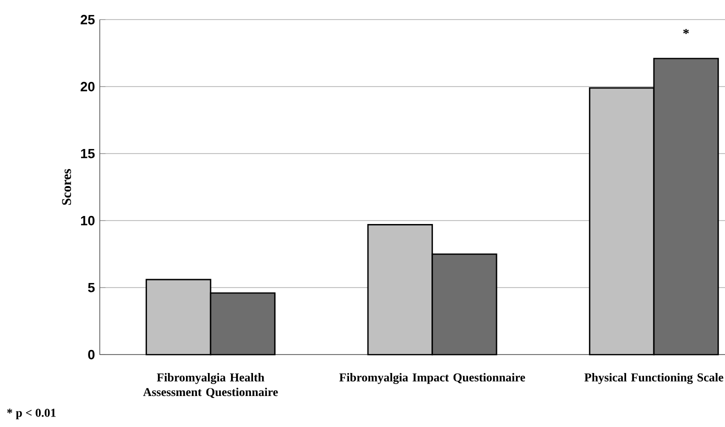 The width and height of the screenshot is (725, 427). What do you see at coordinates (88, 221) in the screenshot?
I see `y-tick-label: 10` at bounding box center [88, 221].